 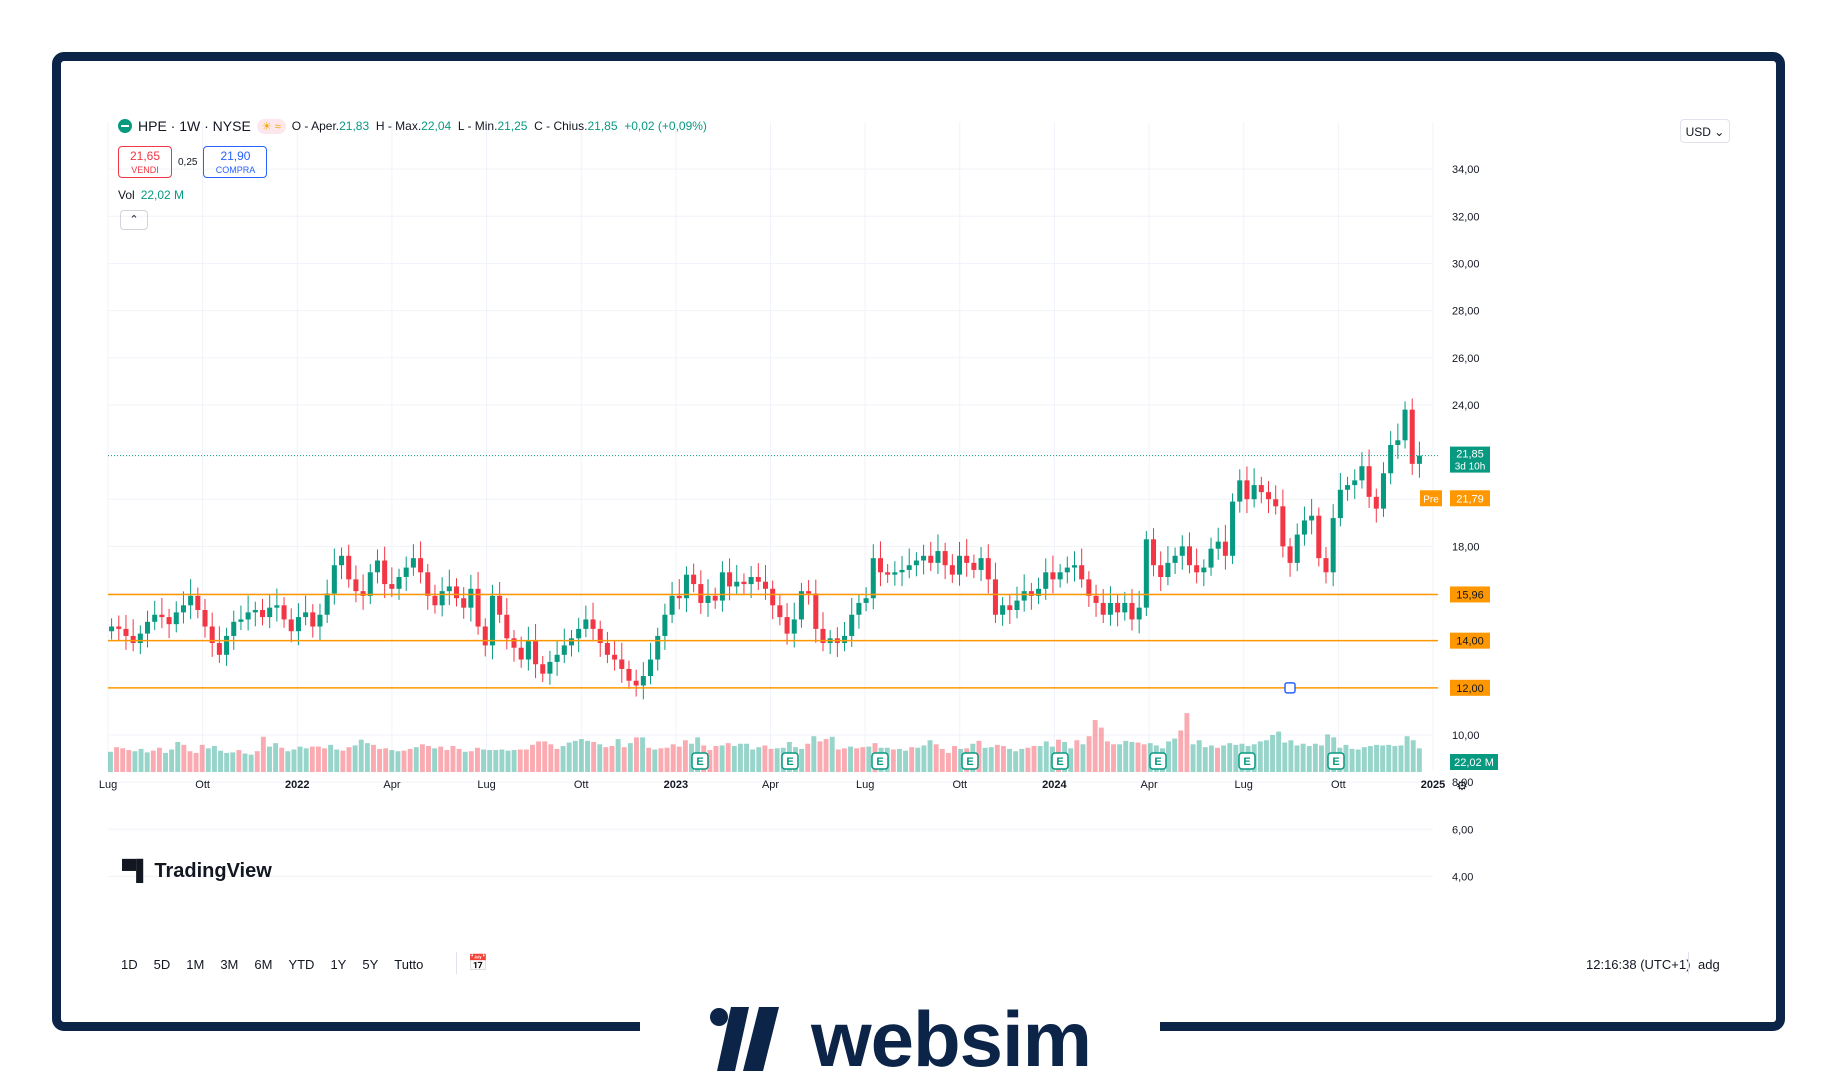 What do you see at coordinates (197, 871) in the screenshot?
I see `tradingview-logo: ▀▌ TradingView` at bounding box center [197, 871].